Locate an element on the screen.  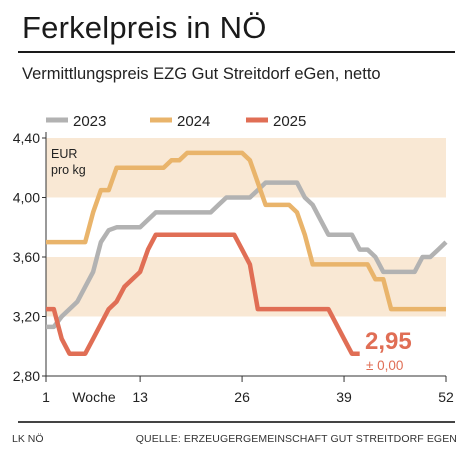
change-value-label: ± 0,00 is located at coordinates (384, 365).